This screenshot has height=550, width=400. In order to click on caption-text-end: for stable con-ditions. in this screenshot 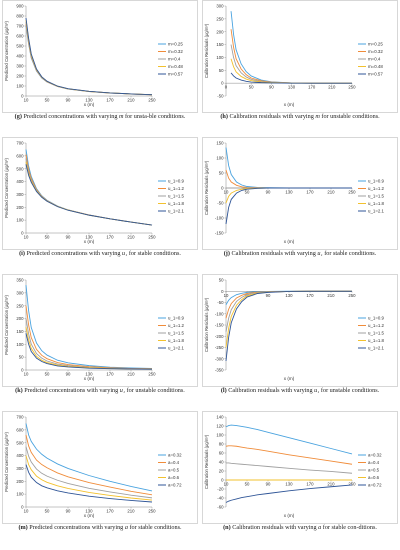, I will do `click(349, 527)`.